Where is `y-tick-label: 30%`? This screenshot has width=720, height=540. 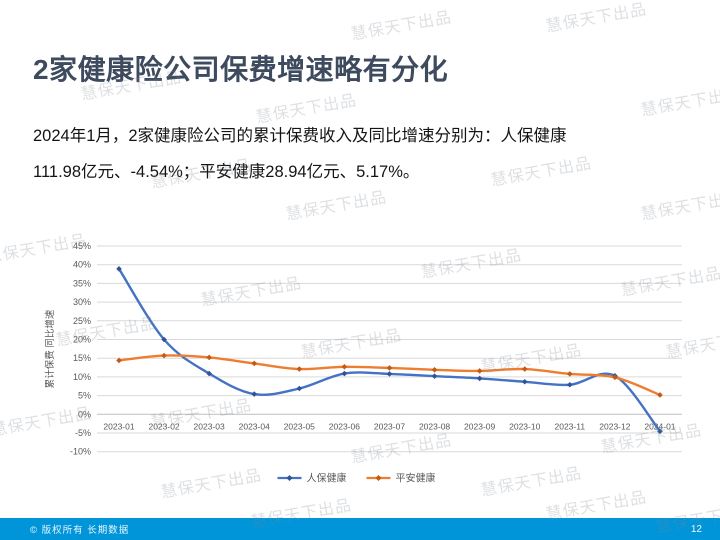 y-tick-label: 30% is located at coordinates (82, 302).